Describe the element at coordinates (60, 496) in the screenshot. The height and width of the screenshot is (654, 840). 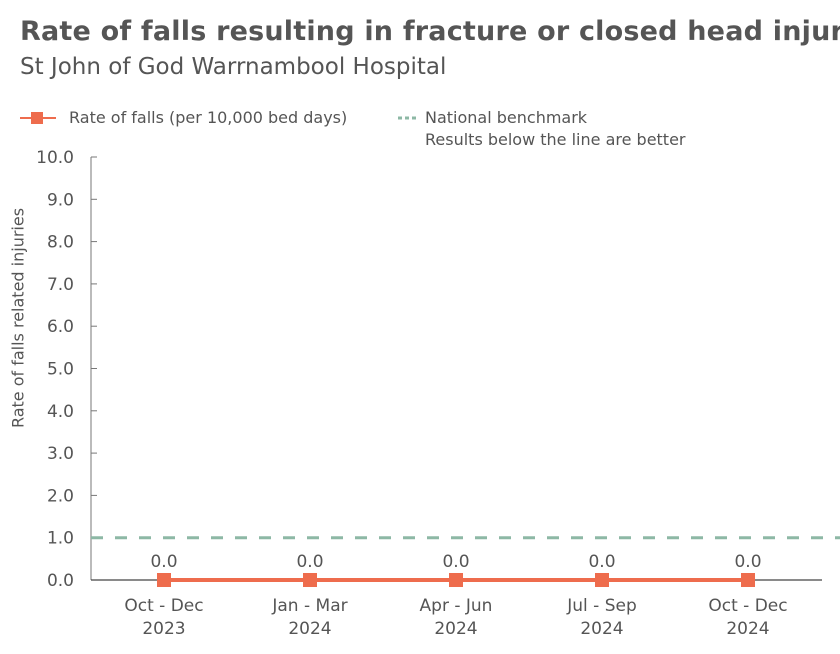
I see `y-tick-label: 2.0` at that location.